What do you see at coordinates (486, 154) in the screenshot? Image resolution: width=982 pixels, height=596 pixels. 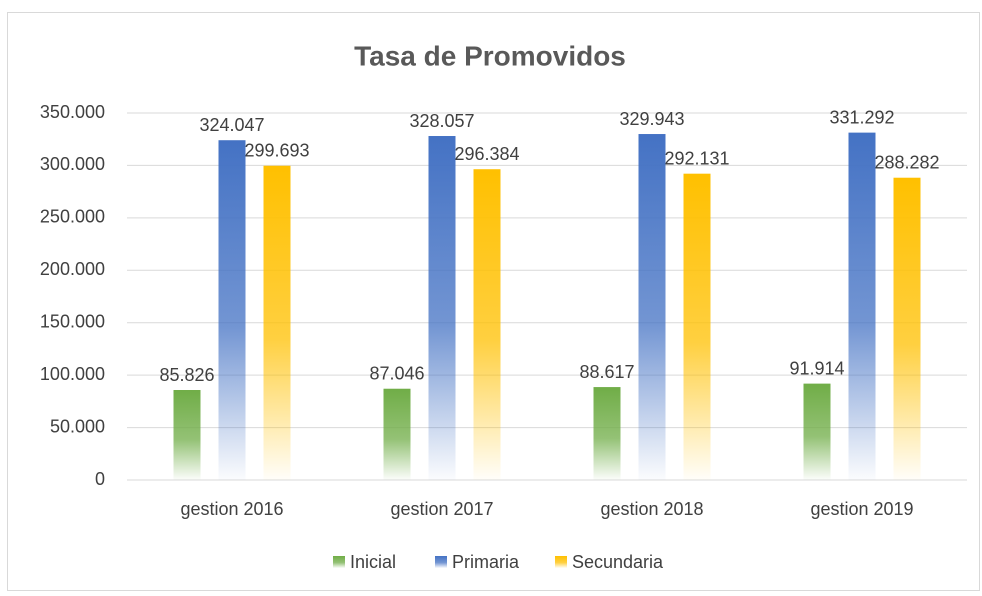 I see `data-label: 296.384` at bounding box center [486, 154].